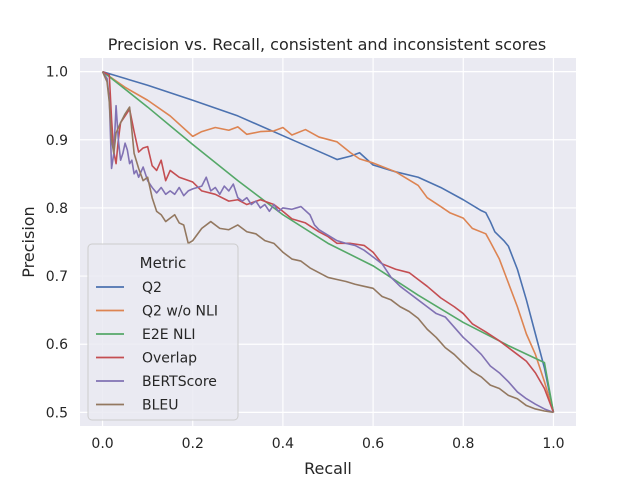  I want to click on x-tick-label: 1.0, so click(553, 444).